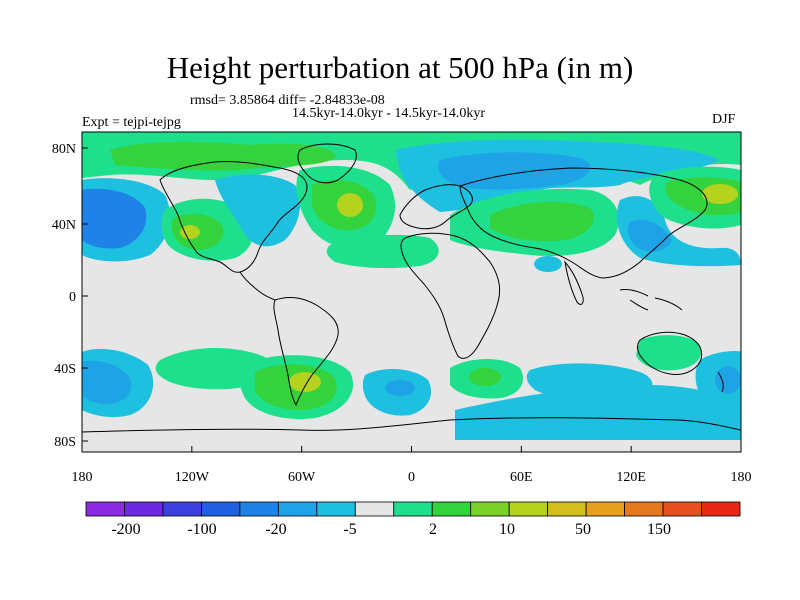 This screenshot has width=800, height=600. What do you see at coordinates (649, 236) in the screenshot?
I see `east-asia-strong-negative-region` at bounding box center [649, 236].